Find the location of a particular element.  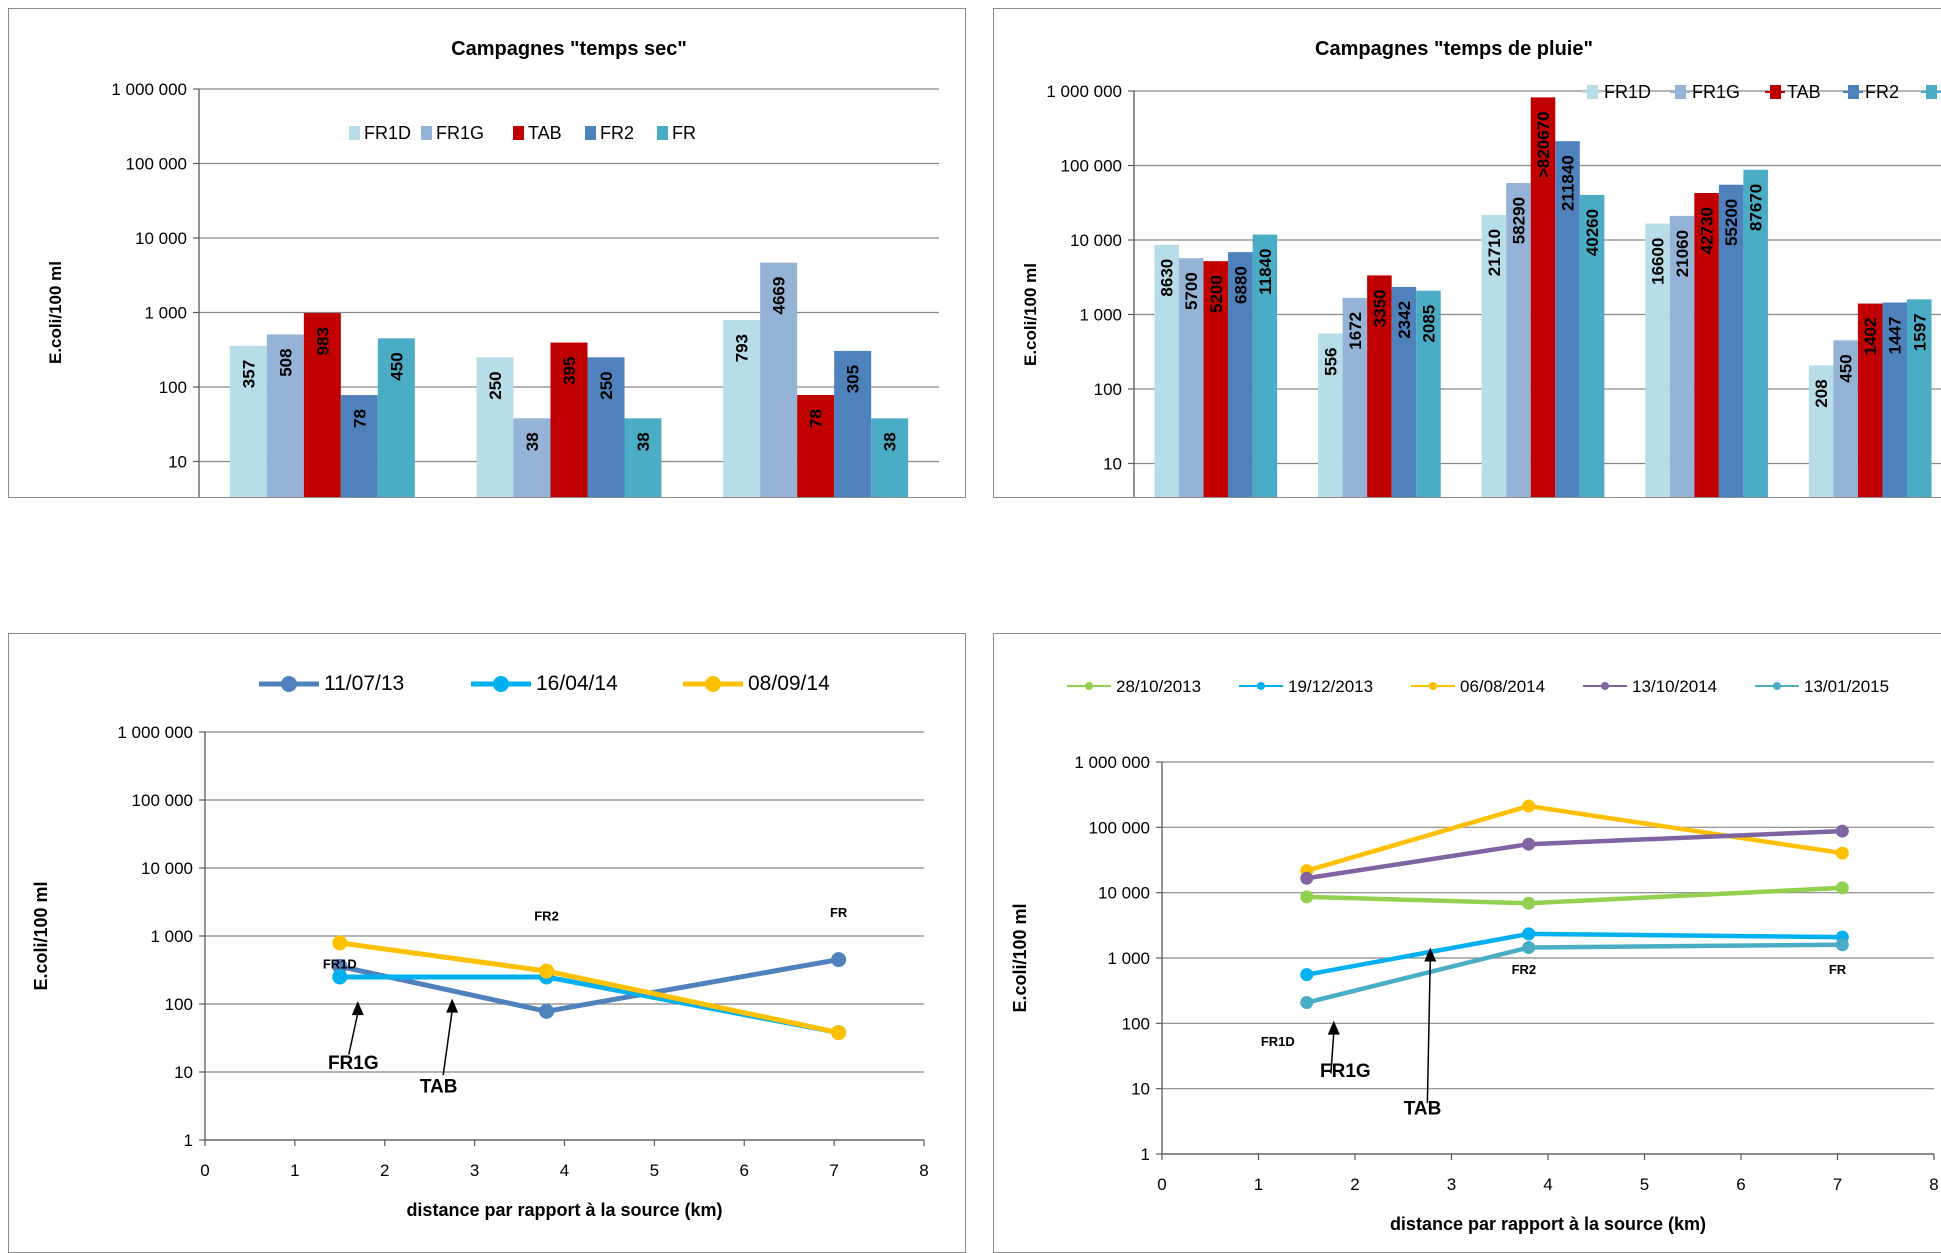

x-tick-label: 5 is located at coordinates (1644, 1184).